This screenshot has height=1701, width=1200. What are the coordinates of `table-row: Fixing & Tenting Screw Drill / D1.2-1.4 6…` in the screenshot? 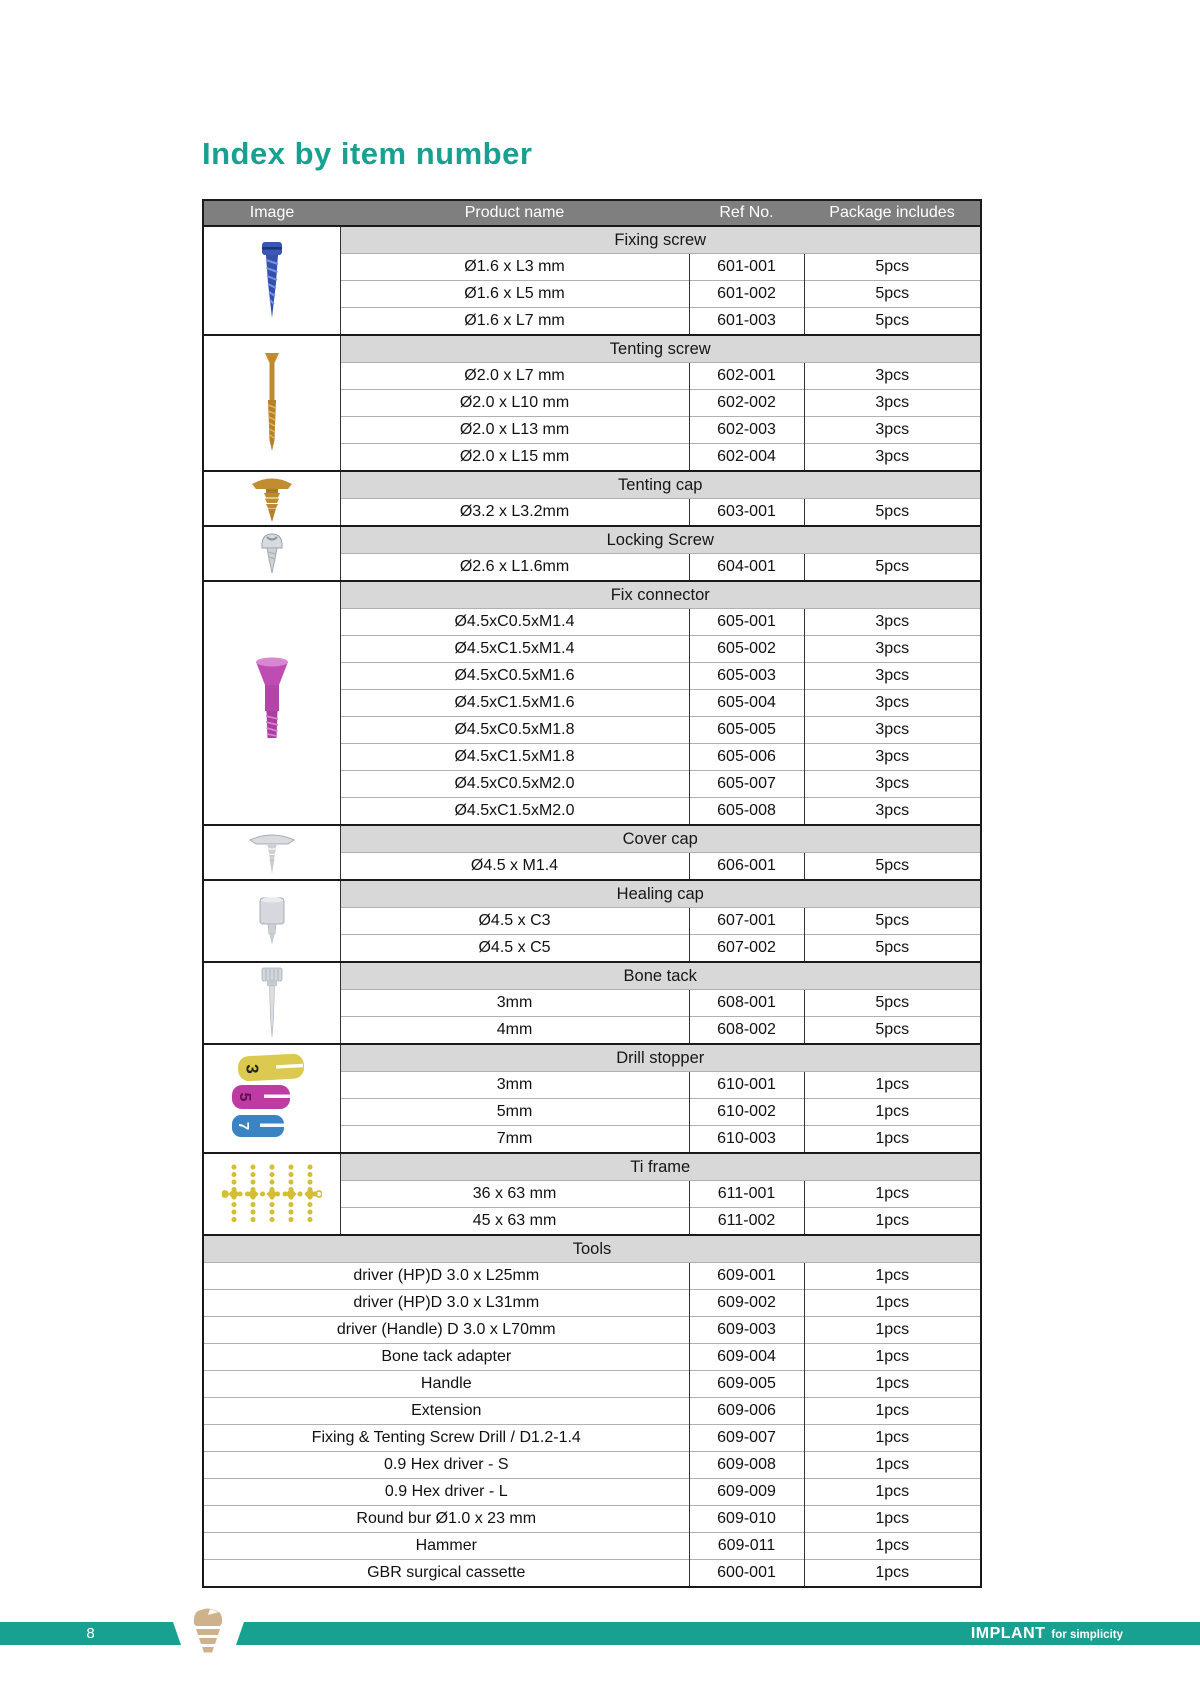 It's located at (591, 1438).